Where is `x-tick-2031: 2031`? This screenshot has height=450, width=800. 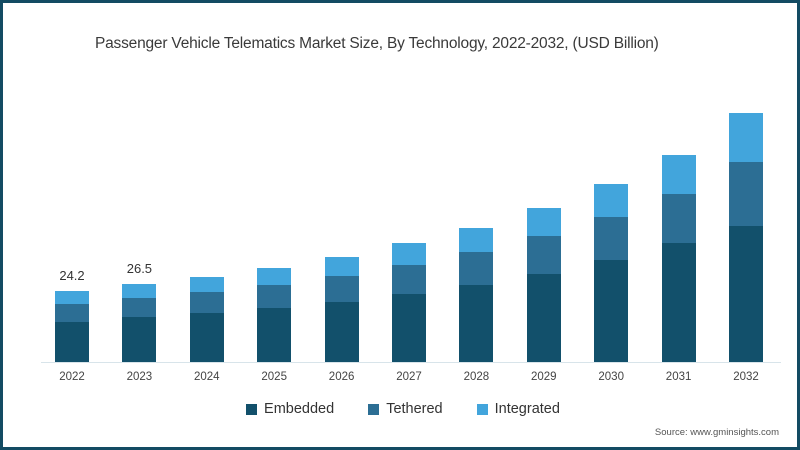 x-tick-2031: 2031 is located at coordinates (678, 377).